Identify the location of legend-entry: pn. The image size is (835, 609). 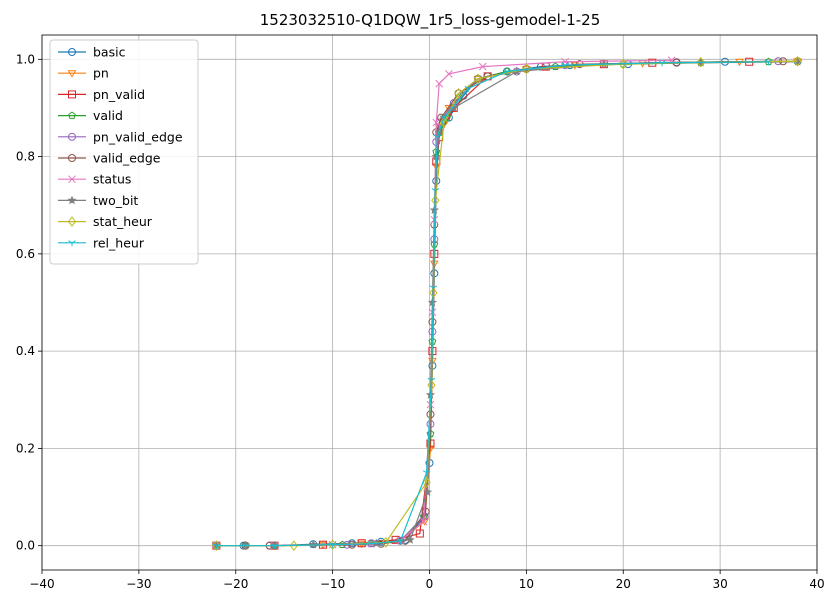
(83, 73).